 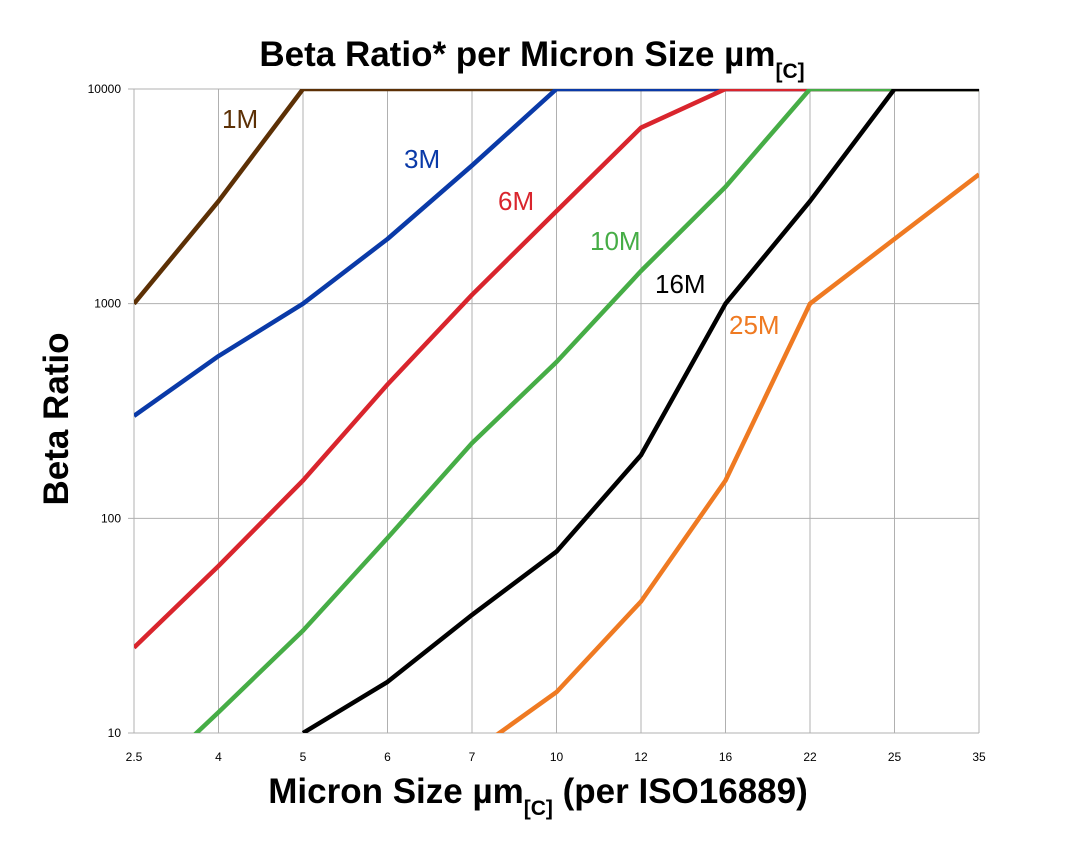 What do you see at coordinates (501, 222) in the screenshot?
I see `series-labels: 1M 3M 6M 10M 16M 25M` at bounding box center [501, 222].